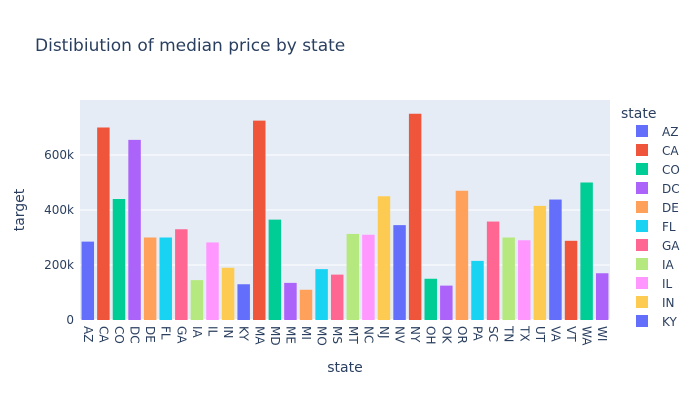 Image resolution: width=700 pixels, height=400 pixels. I want to click on x-tick-label: UT, so click(540, 334).